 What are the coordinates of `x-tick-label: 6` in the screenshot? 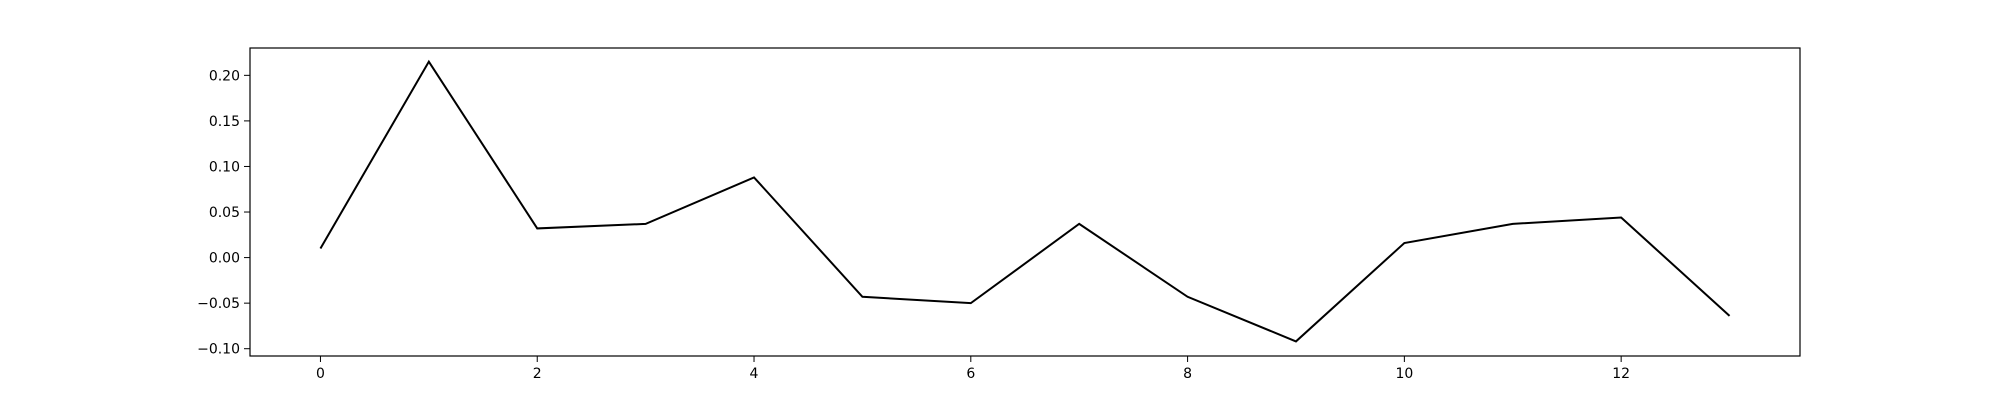 It's located at (970, 374).